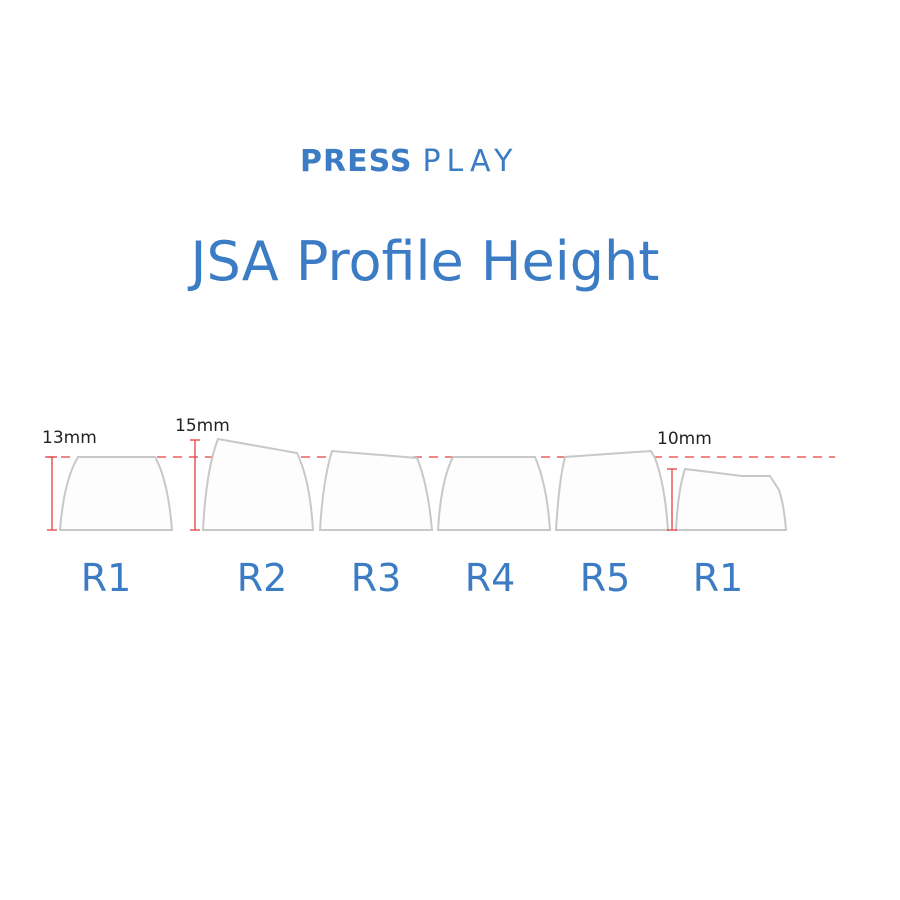 This screenshot has height=900, width=900. I want to click on label-13mm: 13mm, so click(69, 438).